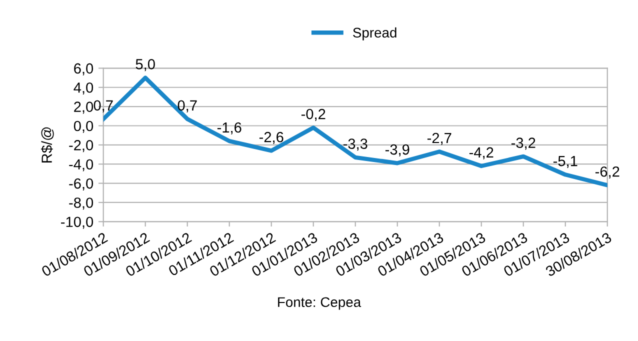  I want to click on data-label: -3,2, so click(523, 144).